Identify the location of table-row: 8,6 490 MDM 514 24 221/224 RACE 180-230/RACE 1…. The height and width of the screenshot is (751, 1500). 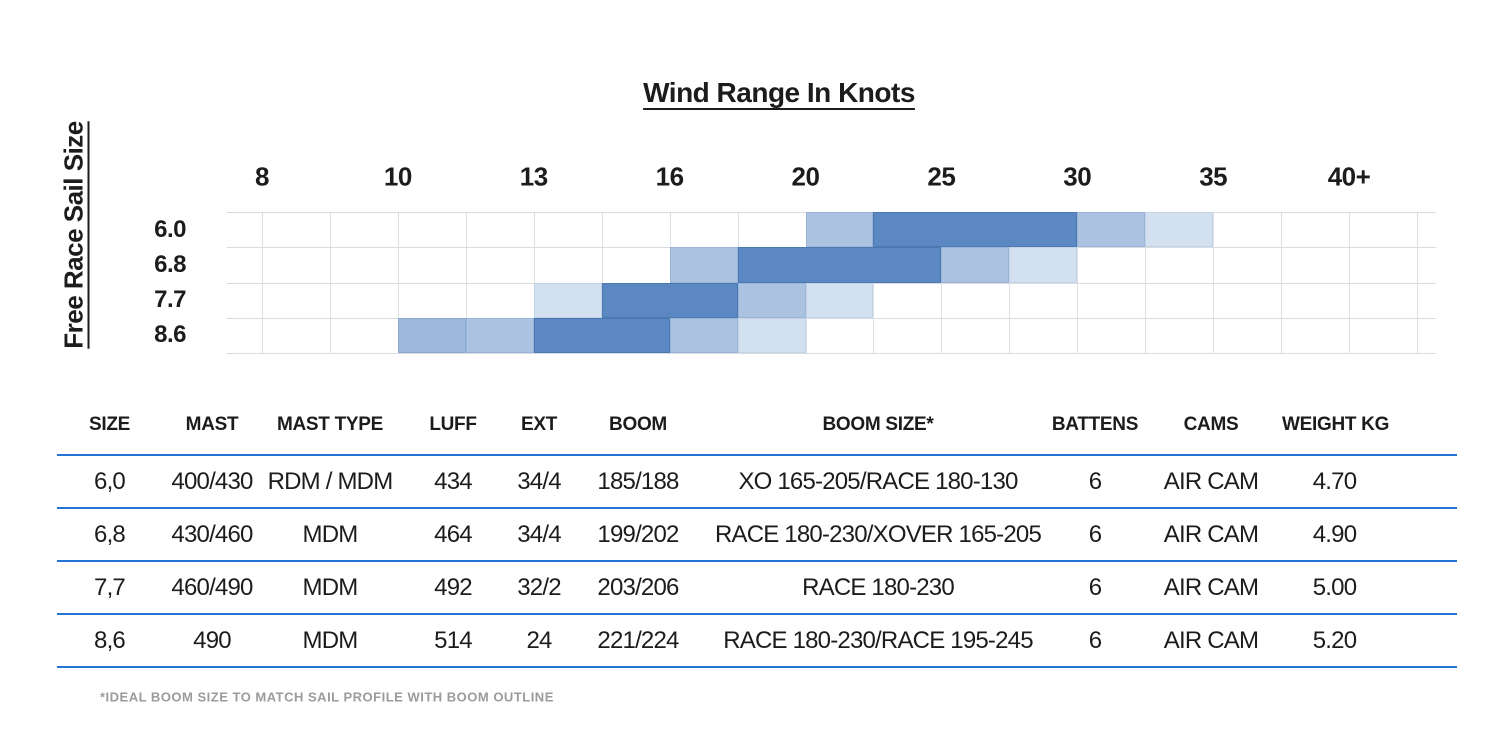
(757, 641).